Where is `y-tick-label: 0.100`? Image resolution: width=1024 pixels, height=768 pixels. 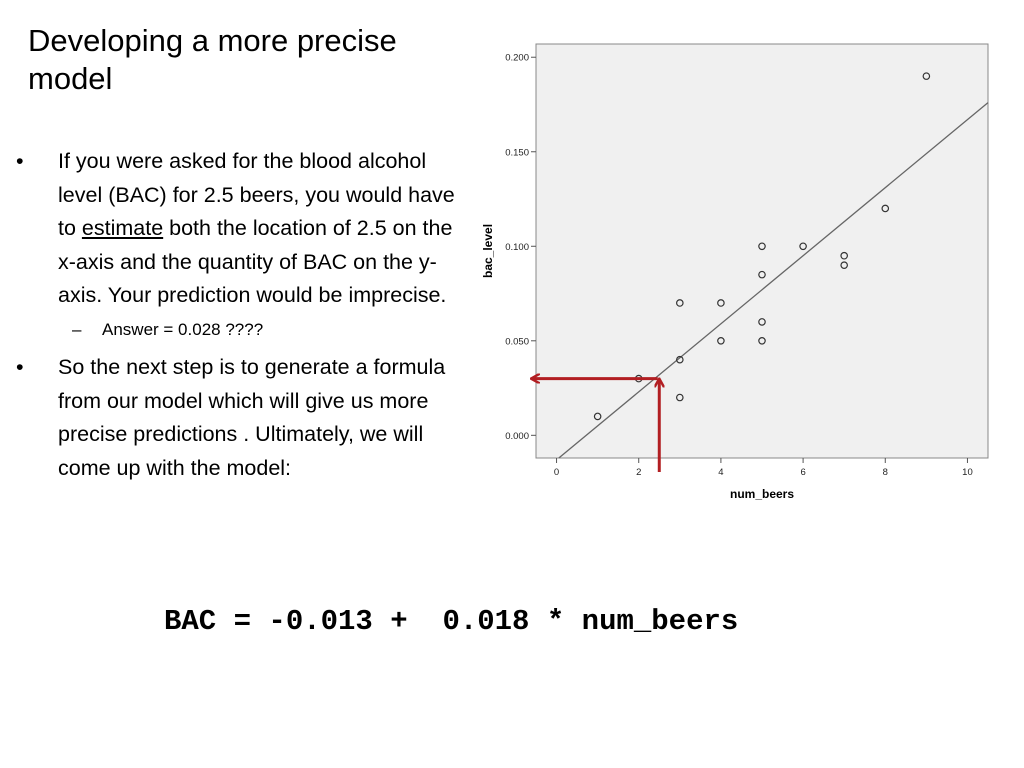
y-tick-label: 0.100 is located at coordinates (517, 247).